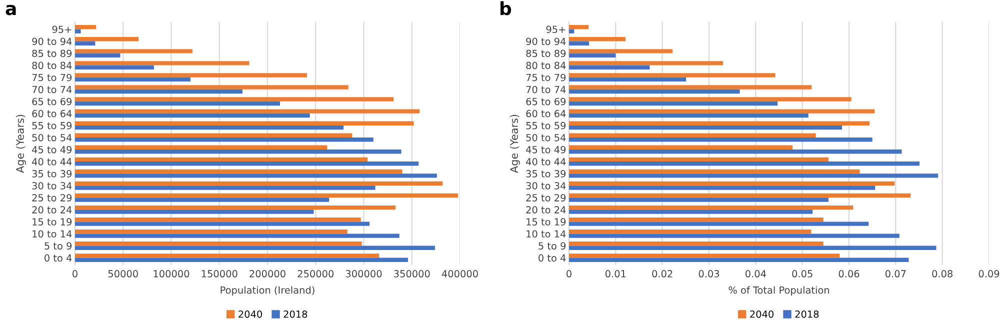  I want to click on x-tick-label: 50000, so click(123, 274).